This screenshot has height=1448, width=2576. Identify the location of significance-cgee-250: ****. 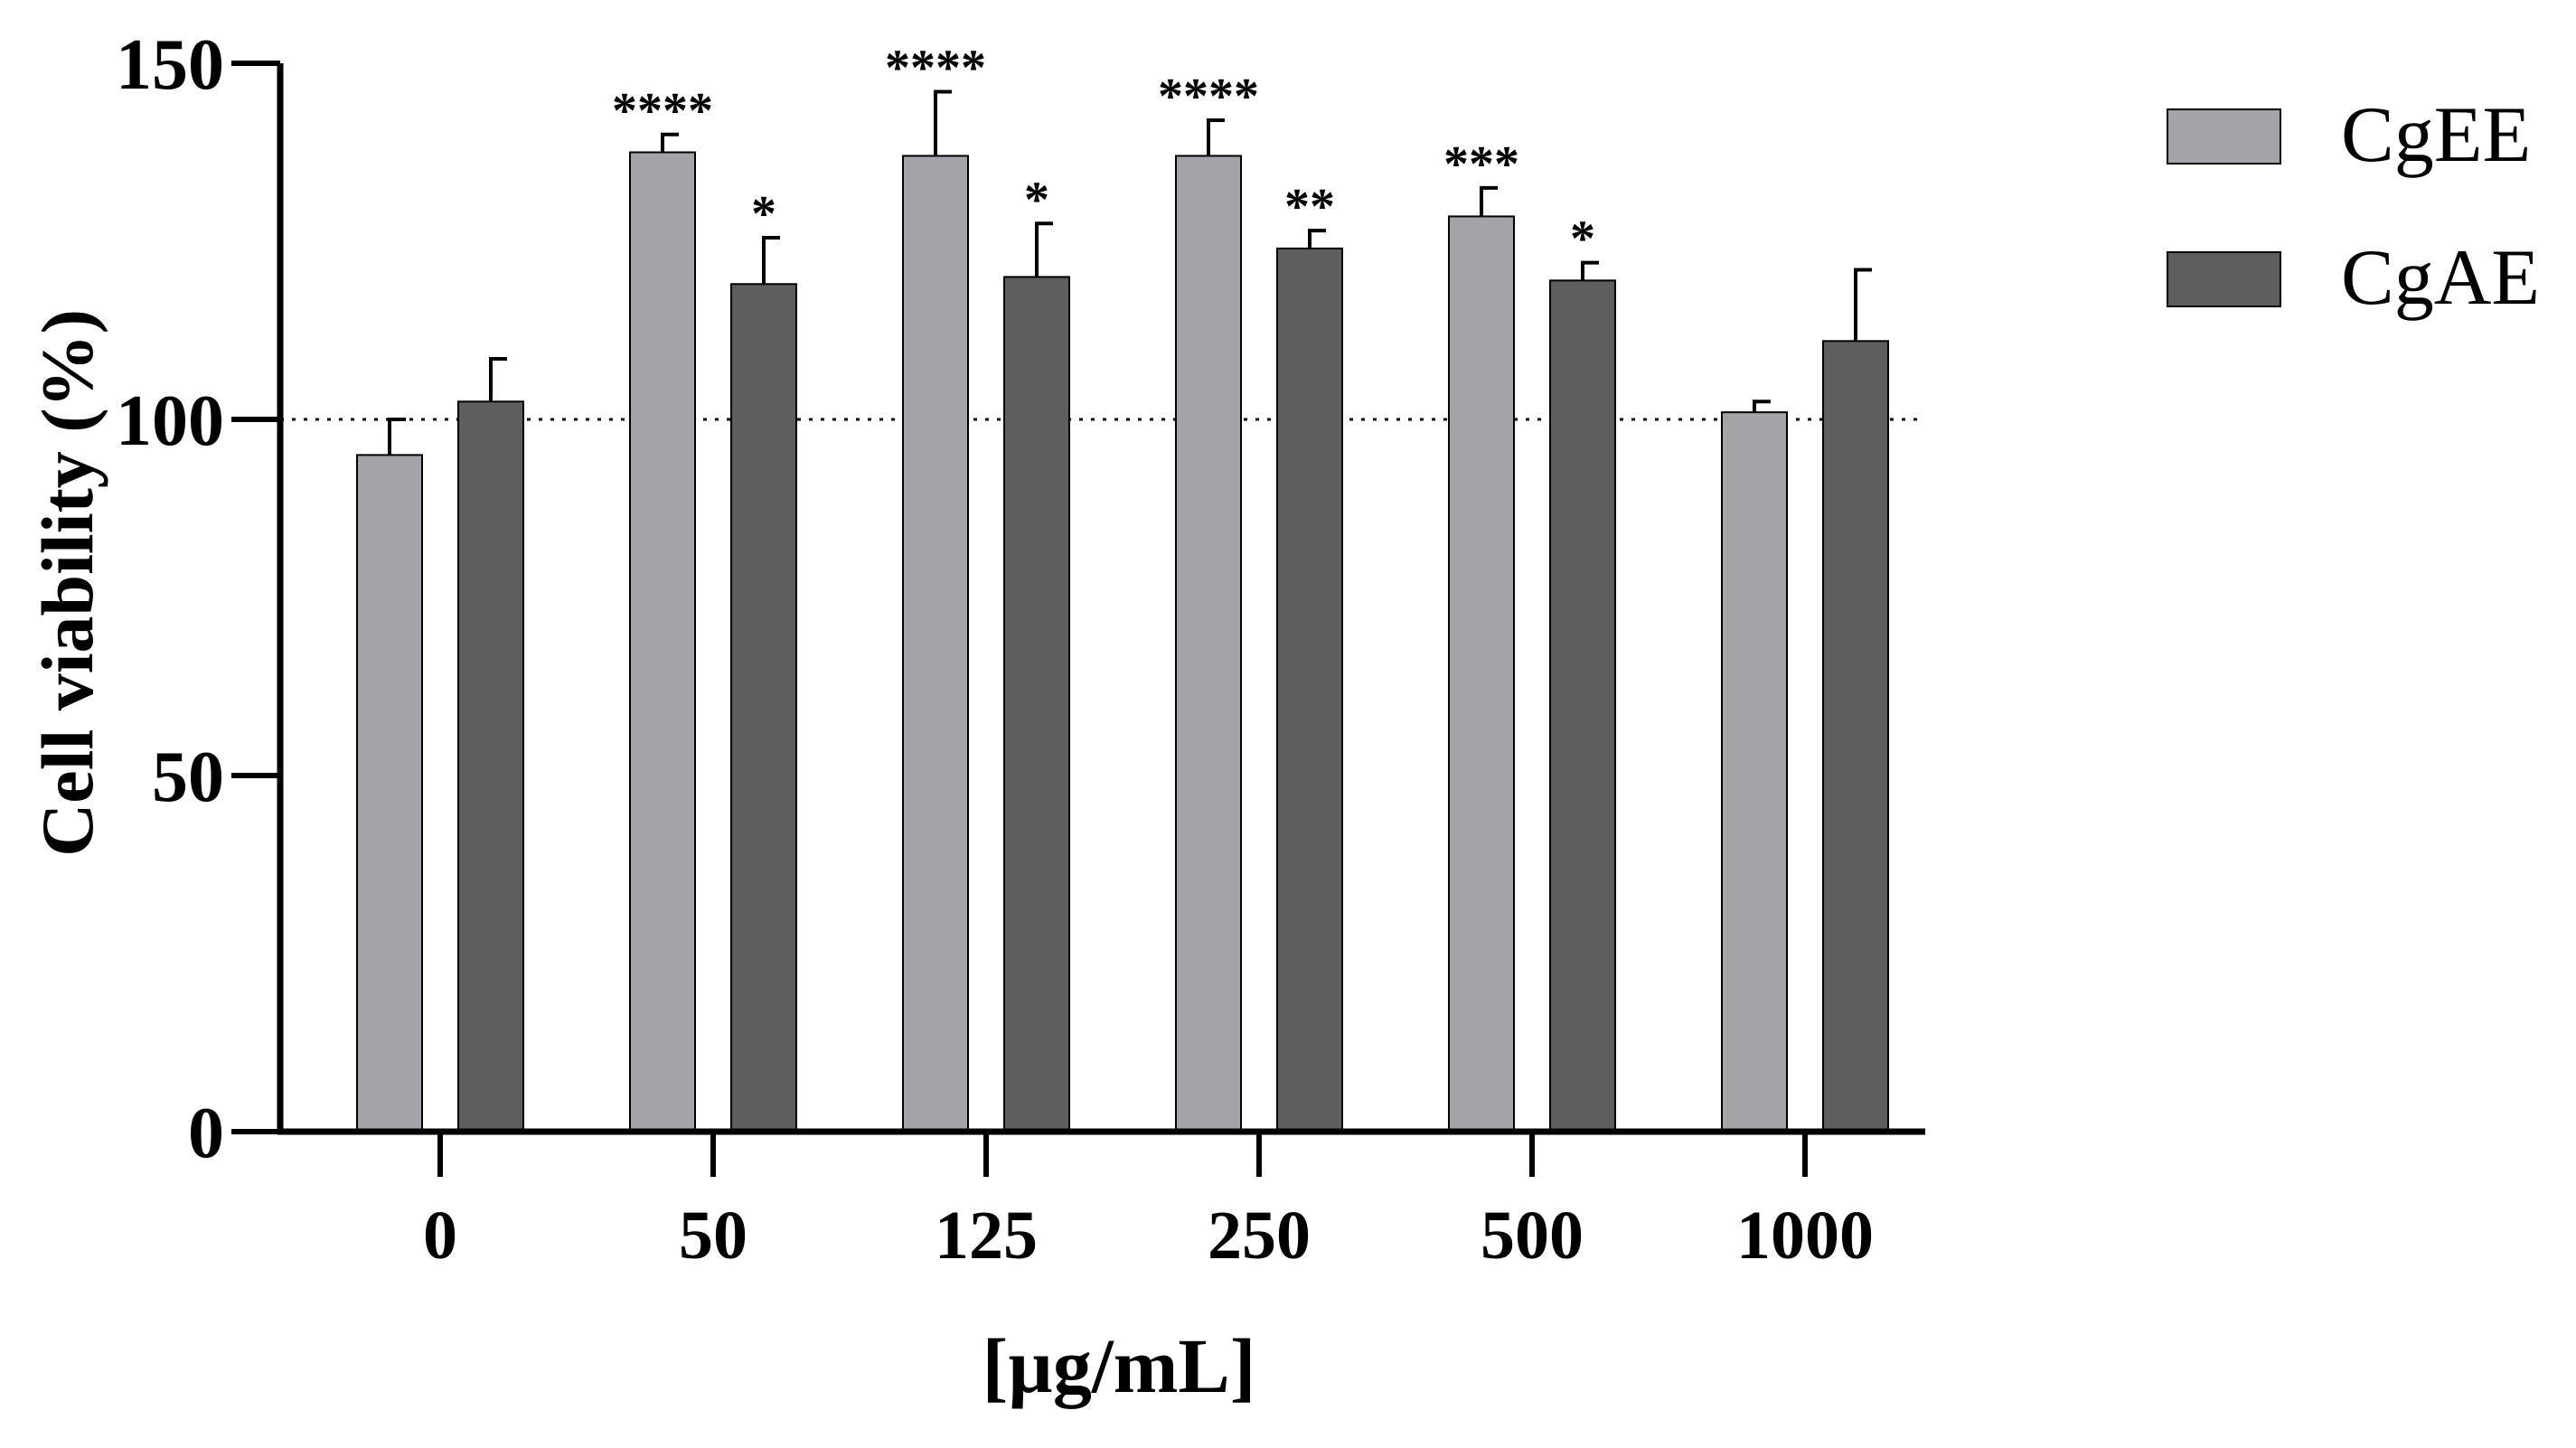
(1209, 97).